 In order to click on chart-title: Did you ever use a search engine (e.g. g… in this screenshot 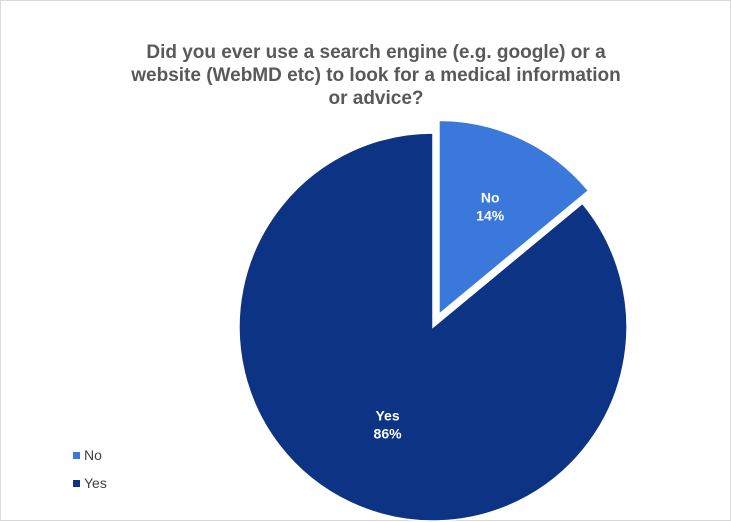, I will do `click(376, 75)`.